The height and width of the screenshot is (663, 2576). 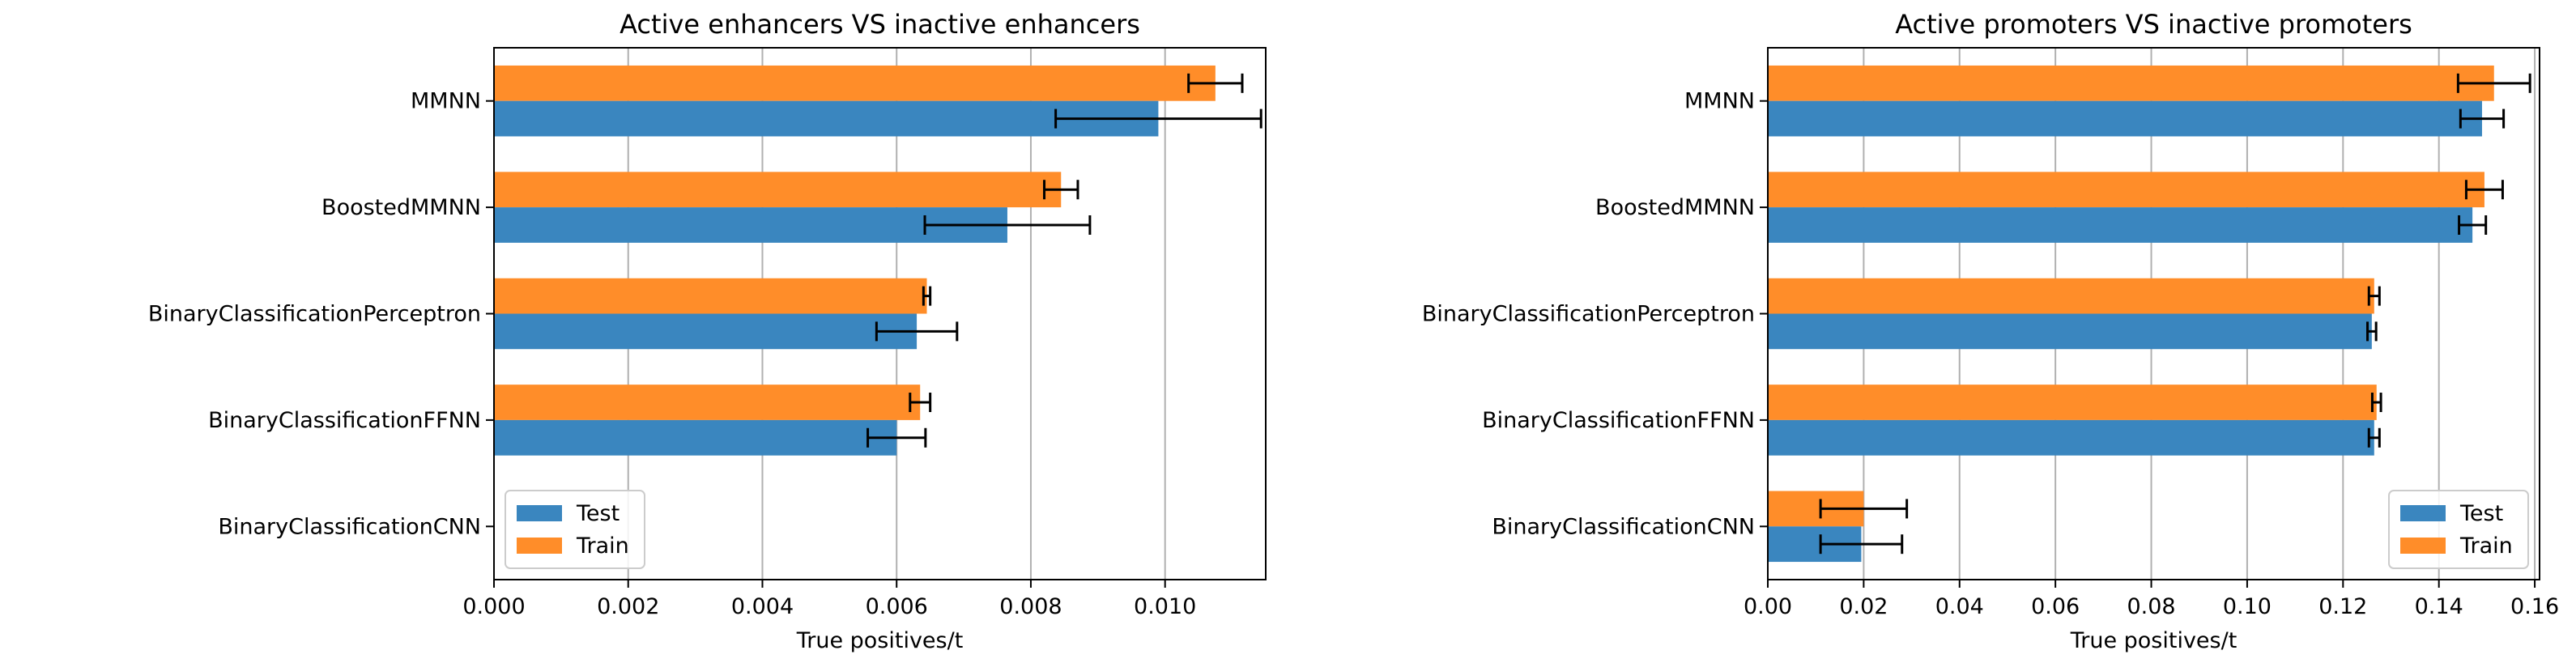 I want to click on x-tick-label: 0.006, so click(x=897, y=606).